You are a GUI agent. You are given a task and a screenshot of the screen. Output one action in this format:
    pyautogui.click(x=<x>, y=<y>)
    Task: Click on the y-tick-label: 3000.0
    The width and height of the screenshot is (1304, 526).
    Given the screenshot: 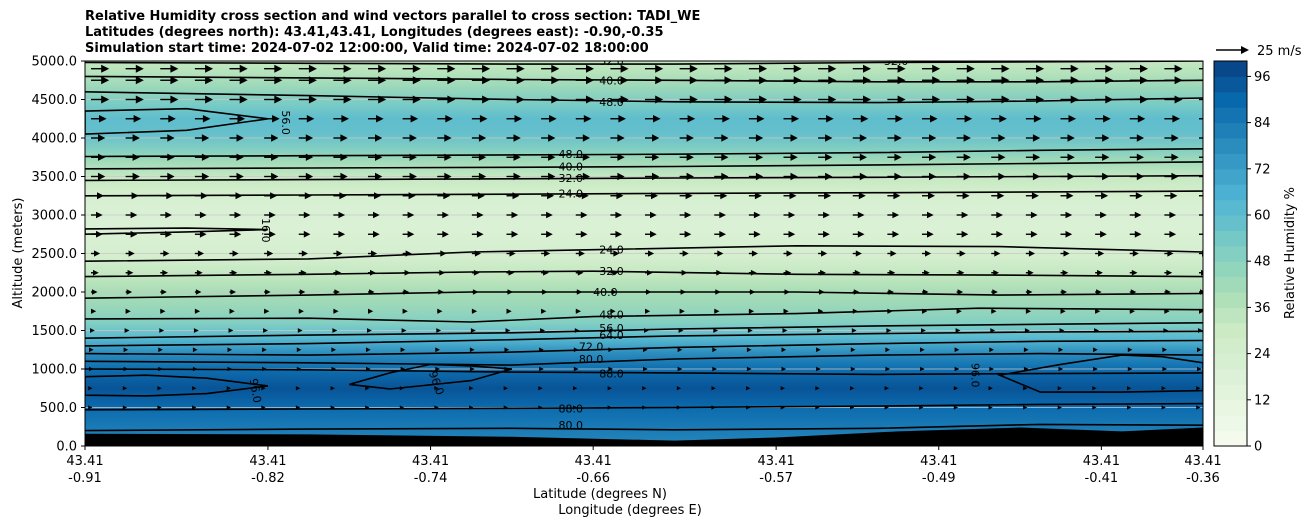 What is the action you would take?
    pyautogui.click(x=55, y=216)
    